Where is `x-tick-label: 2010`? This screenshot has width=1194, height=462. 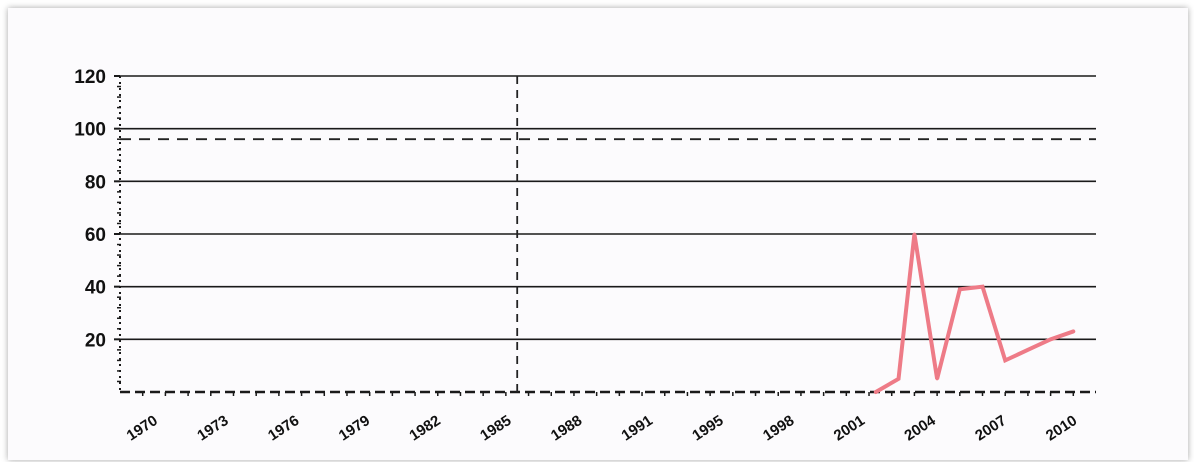
x-tick-label: 2010 is located at coordinates (1061, 428).